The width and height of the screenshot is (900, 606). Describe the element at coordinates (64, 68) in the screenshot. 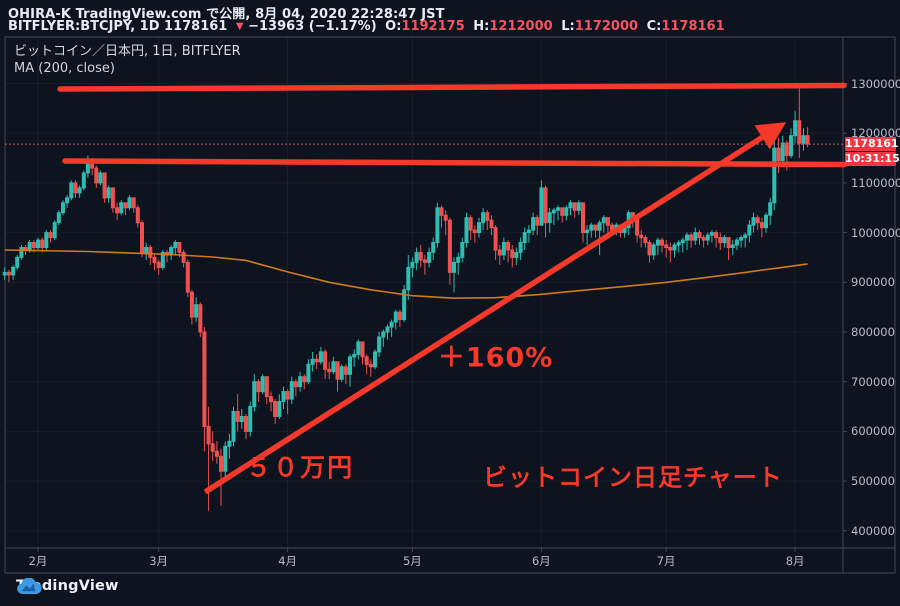

I see `legend-ma-indicator: MA (200, close)` at that location.